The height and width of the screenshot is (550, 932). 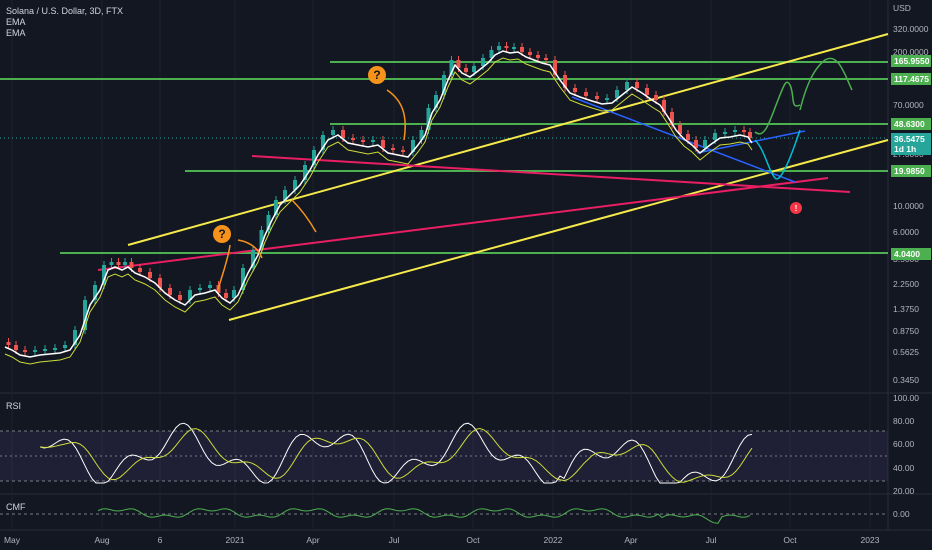 I want to click on symbol-title: Solana / U.S. Dollar, 3D, FTX, so click(x=65, y=11).